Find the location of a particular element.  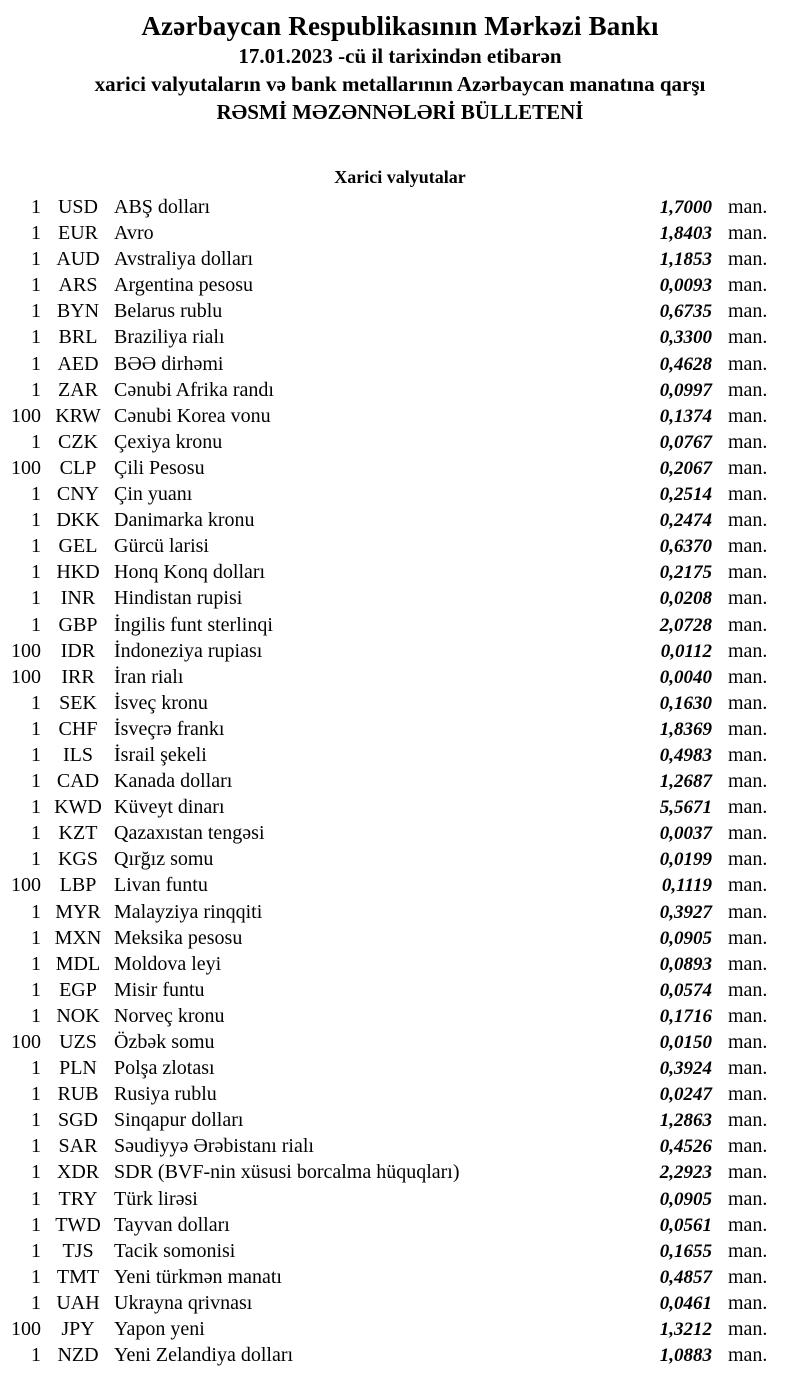

rate-row: 100 JPY Yapon yeni 1,3212 man. is located at coordinates (400, 1329).